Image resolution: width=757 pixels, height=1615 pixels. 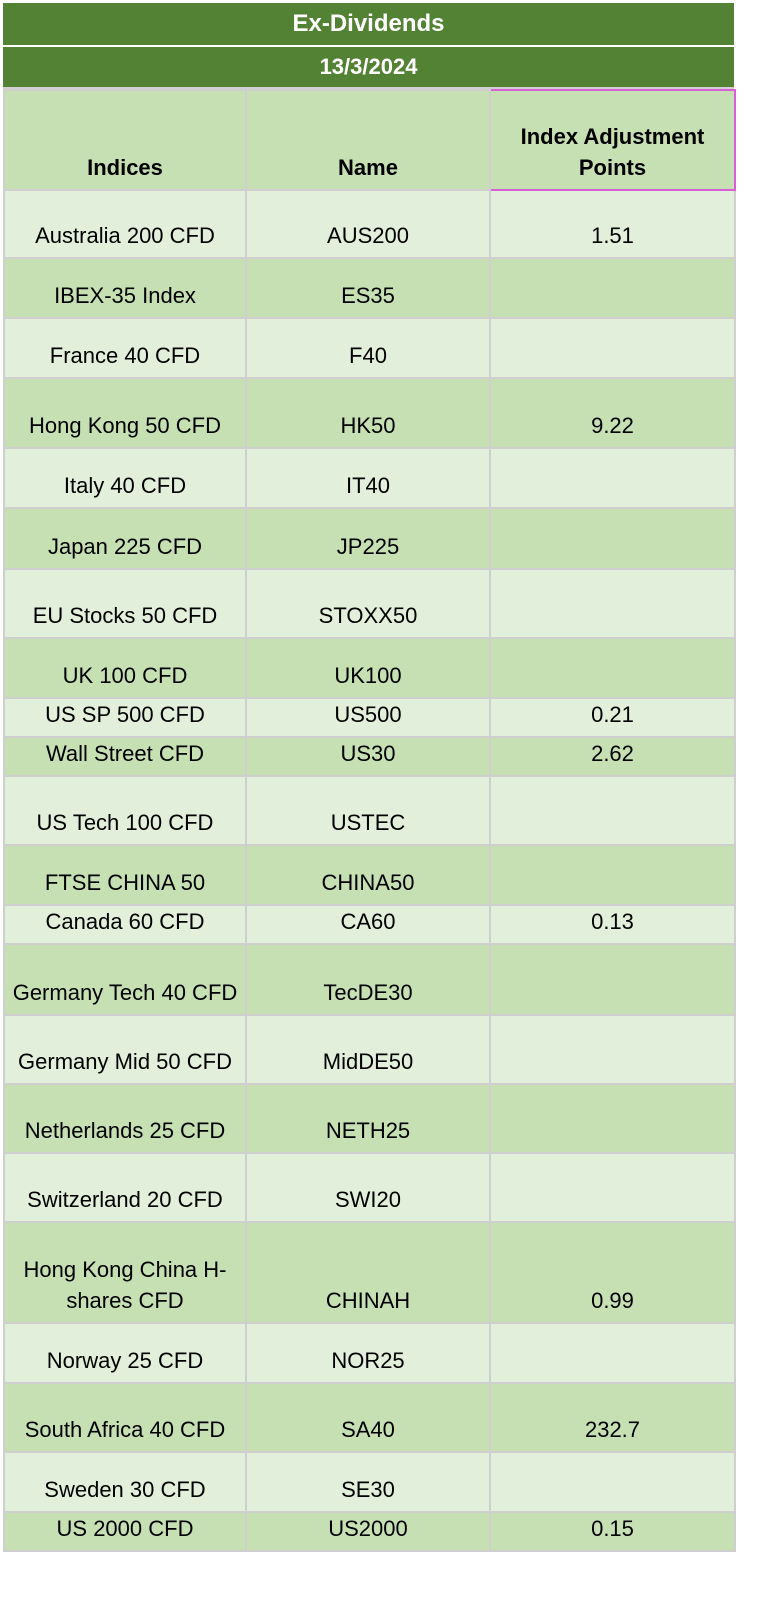 I want to click on table-row: Canada 60 CFD CA60 0.13, so click(x=369, y=924).